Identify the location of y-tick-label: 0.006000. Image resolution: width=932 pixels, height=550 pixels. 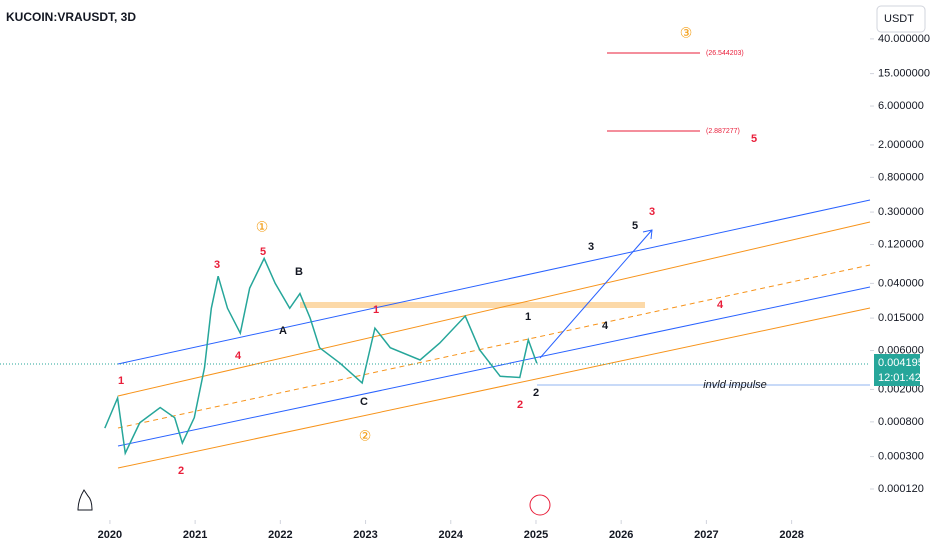
(901, 350).